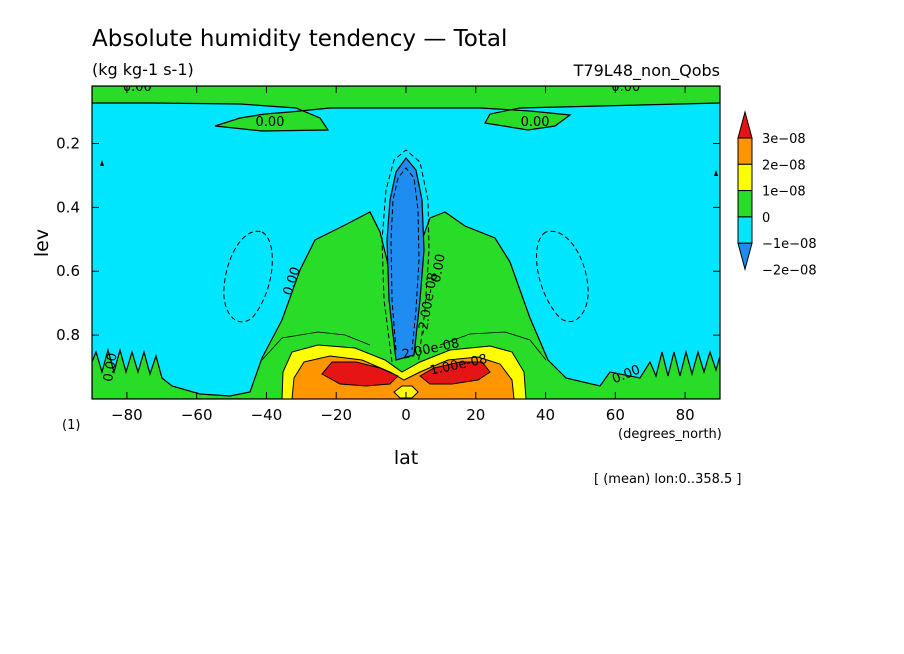 The image size is (904, 654). Describe the element at coordinates (406, 109) in the screenshot. I see `top-band-region` at that location.